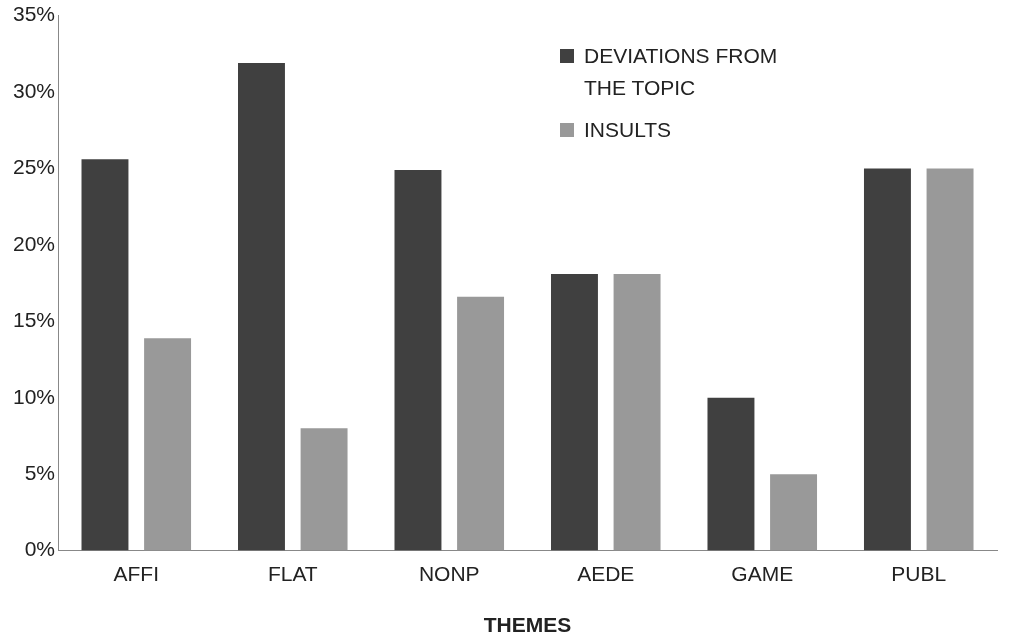  What do you see at coordinates (628, 130) in the screenshot?
I see `legend-label: INSULTS` at bounding box center [628, 130].